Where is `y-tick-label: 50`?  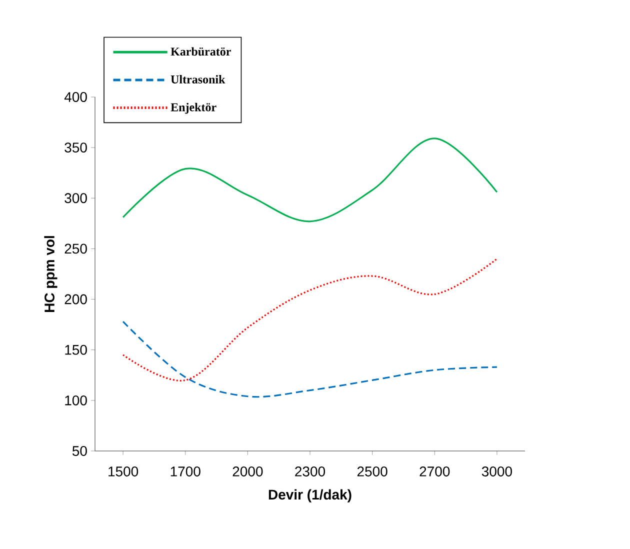 y-tick-label: 50 is located at coordinates (79, 451).